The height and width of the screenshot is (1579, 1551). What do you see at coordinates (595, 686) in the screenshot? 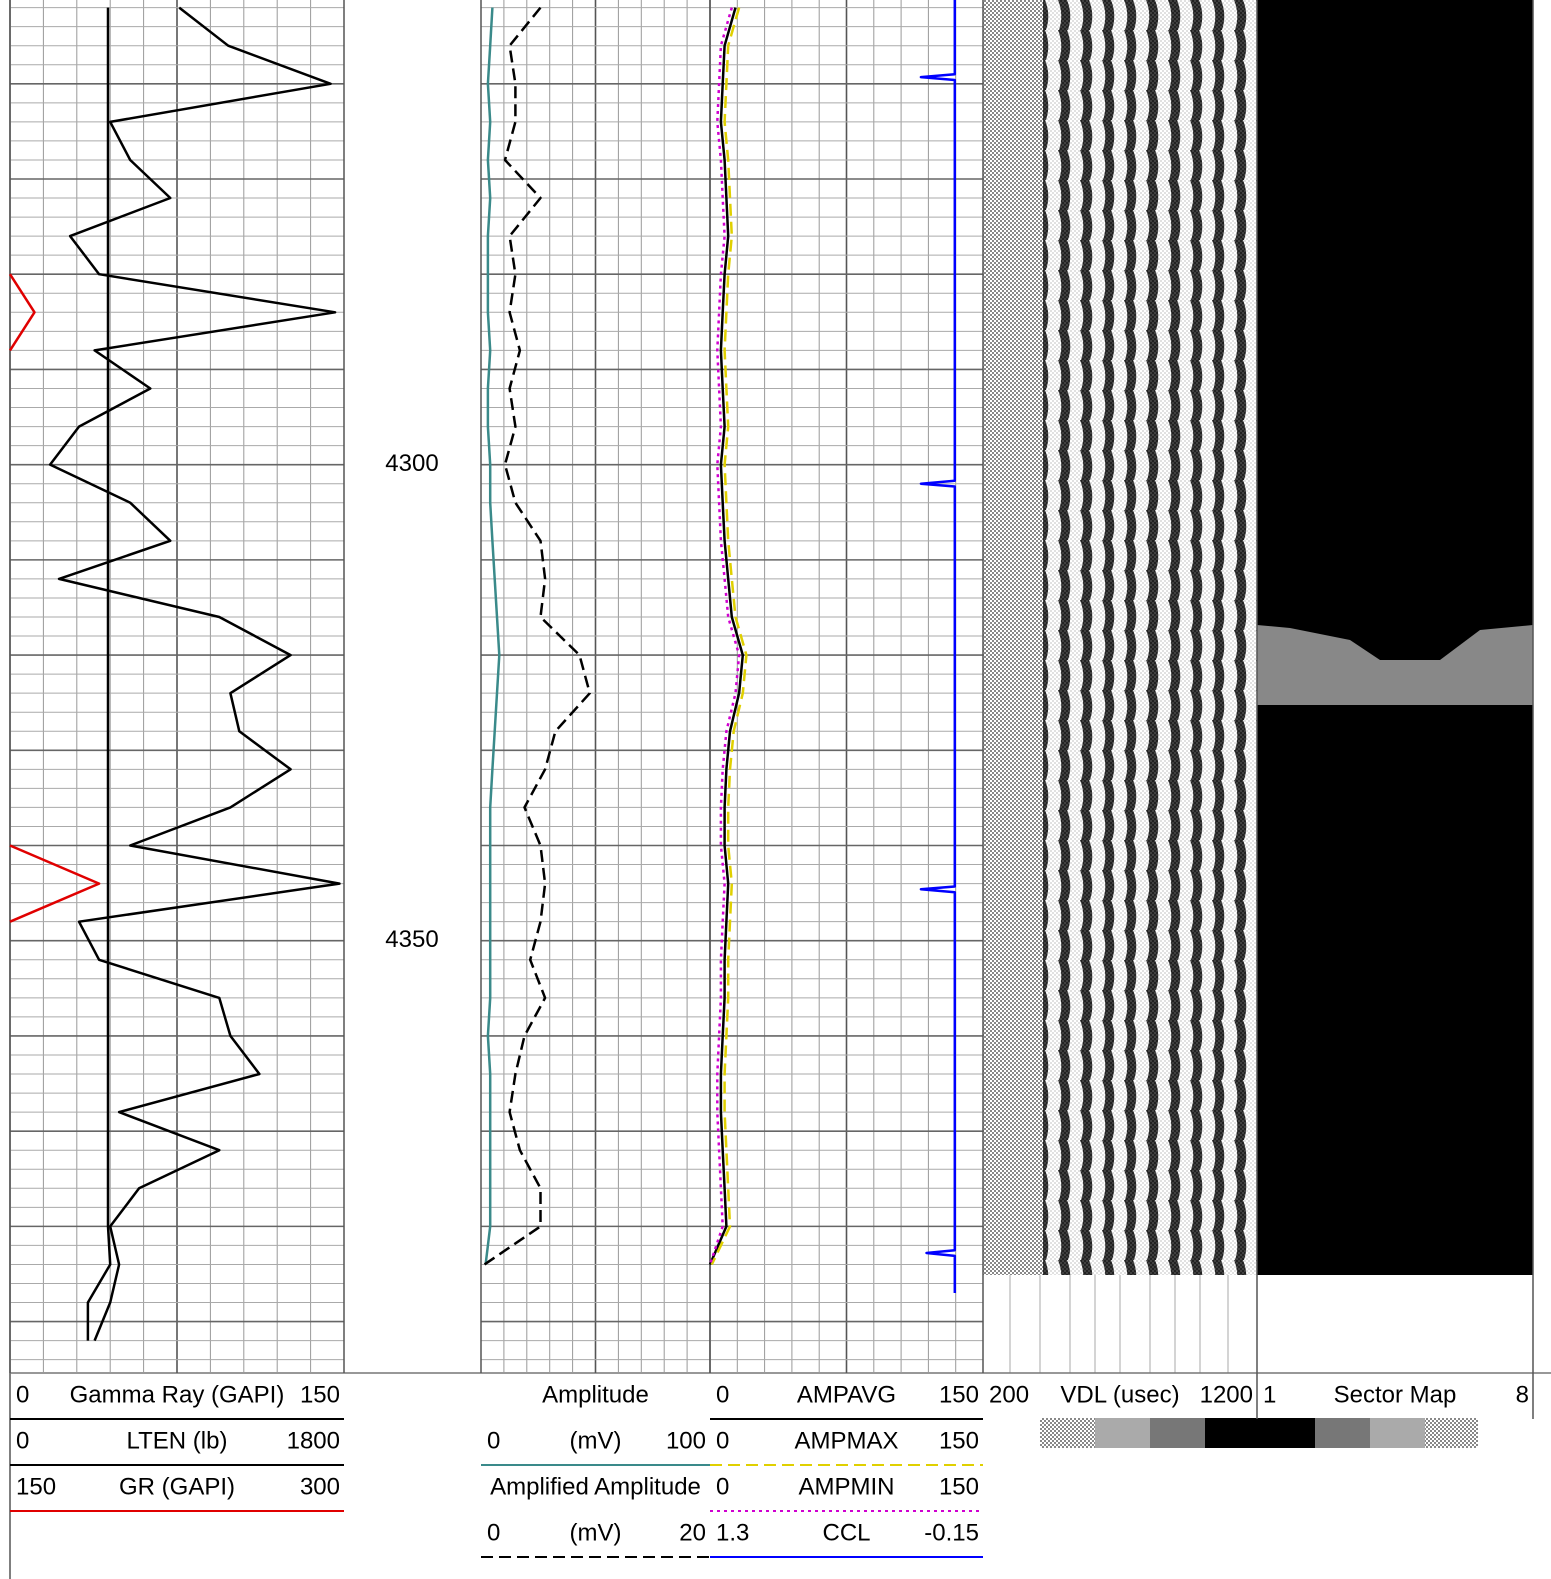
I see `grid` at bounding box center [595, 686].